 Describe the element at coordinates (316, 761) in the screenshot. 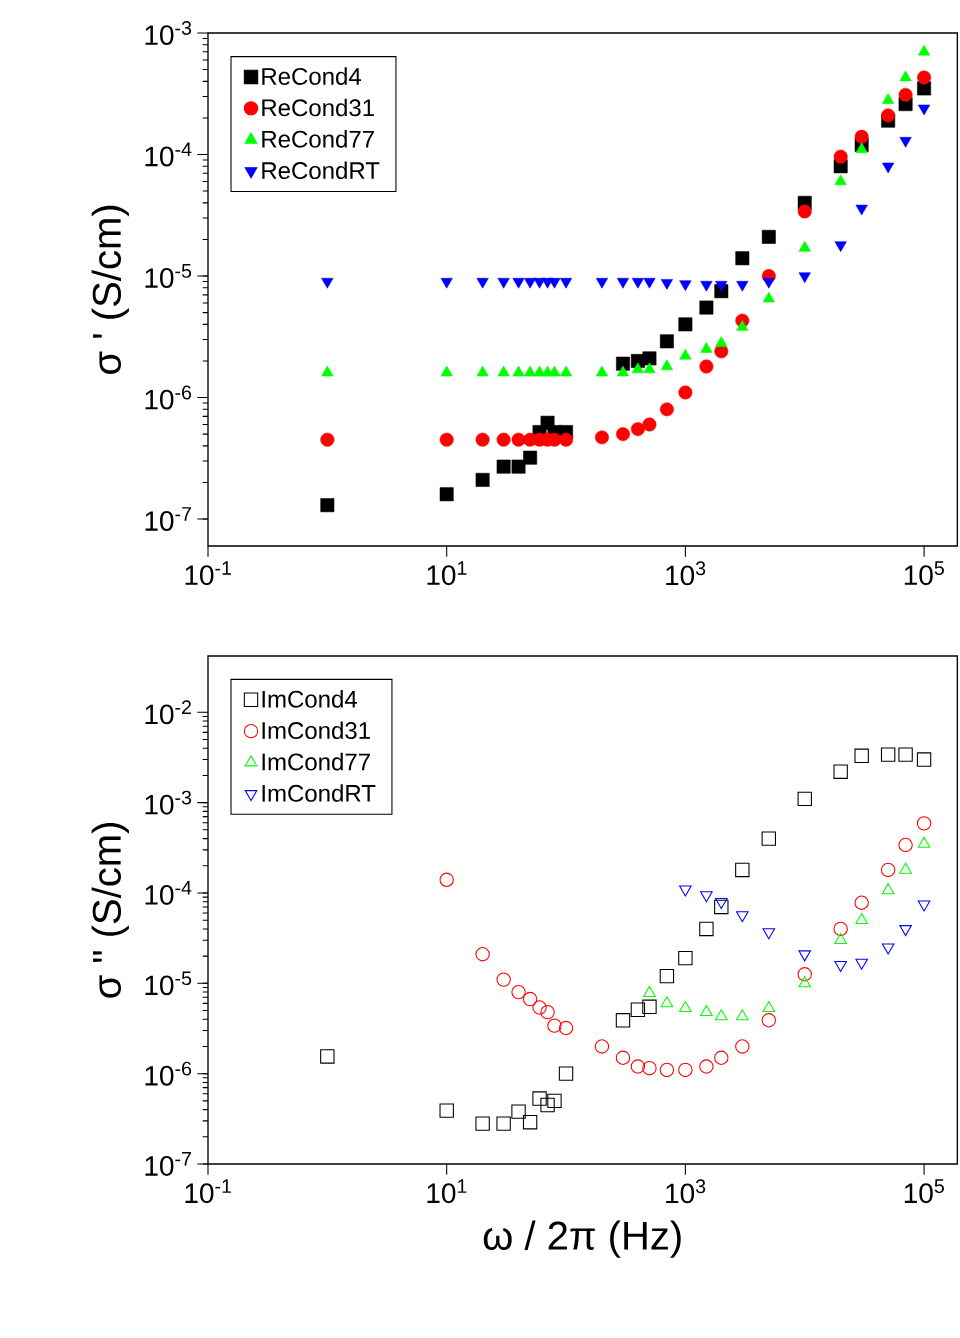

I see `legend-label: ImCond77` at that location.